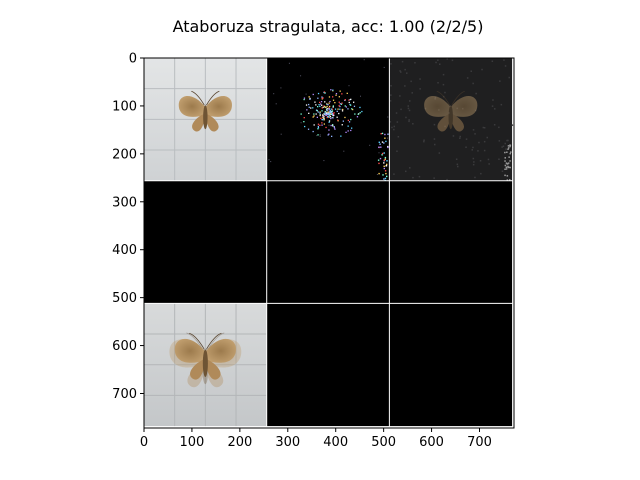 The height and width of the screenshot is (480, 640). Describe the element at coordinates (328, 26) in the screenshot. I see `chart-title: Ataboruza stragulata, acc: 1.00 (2/2/5)` at that location.